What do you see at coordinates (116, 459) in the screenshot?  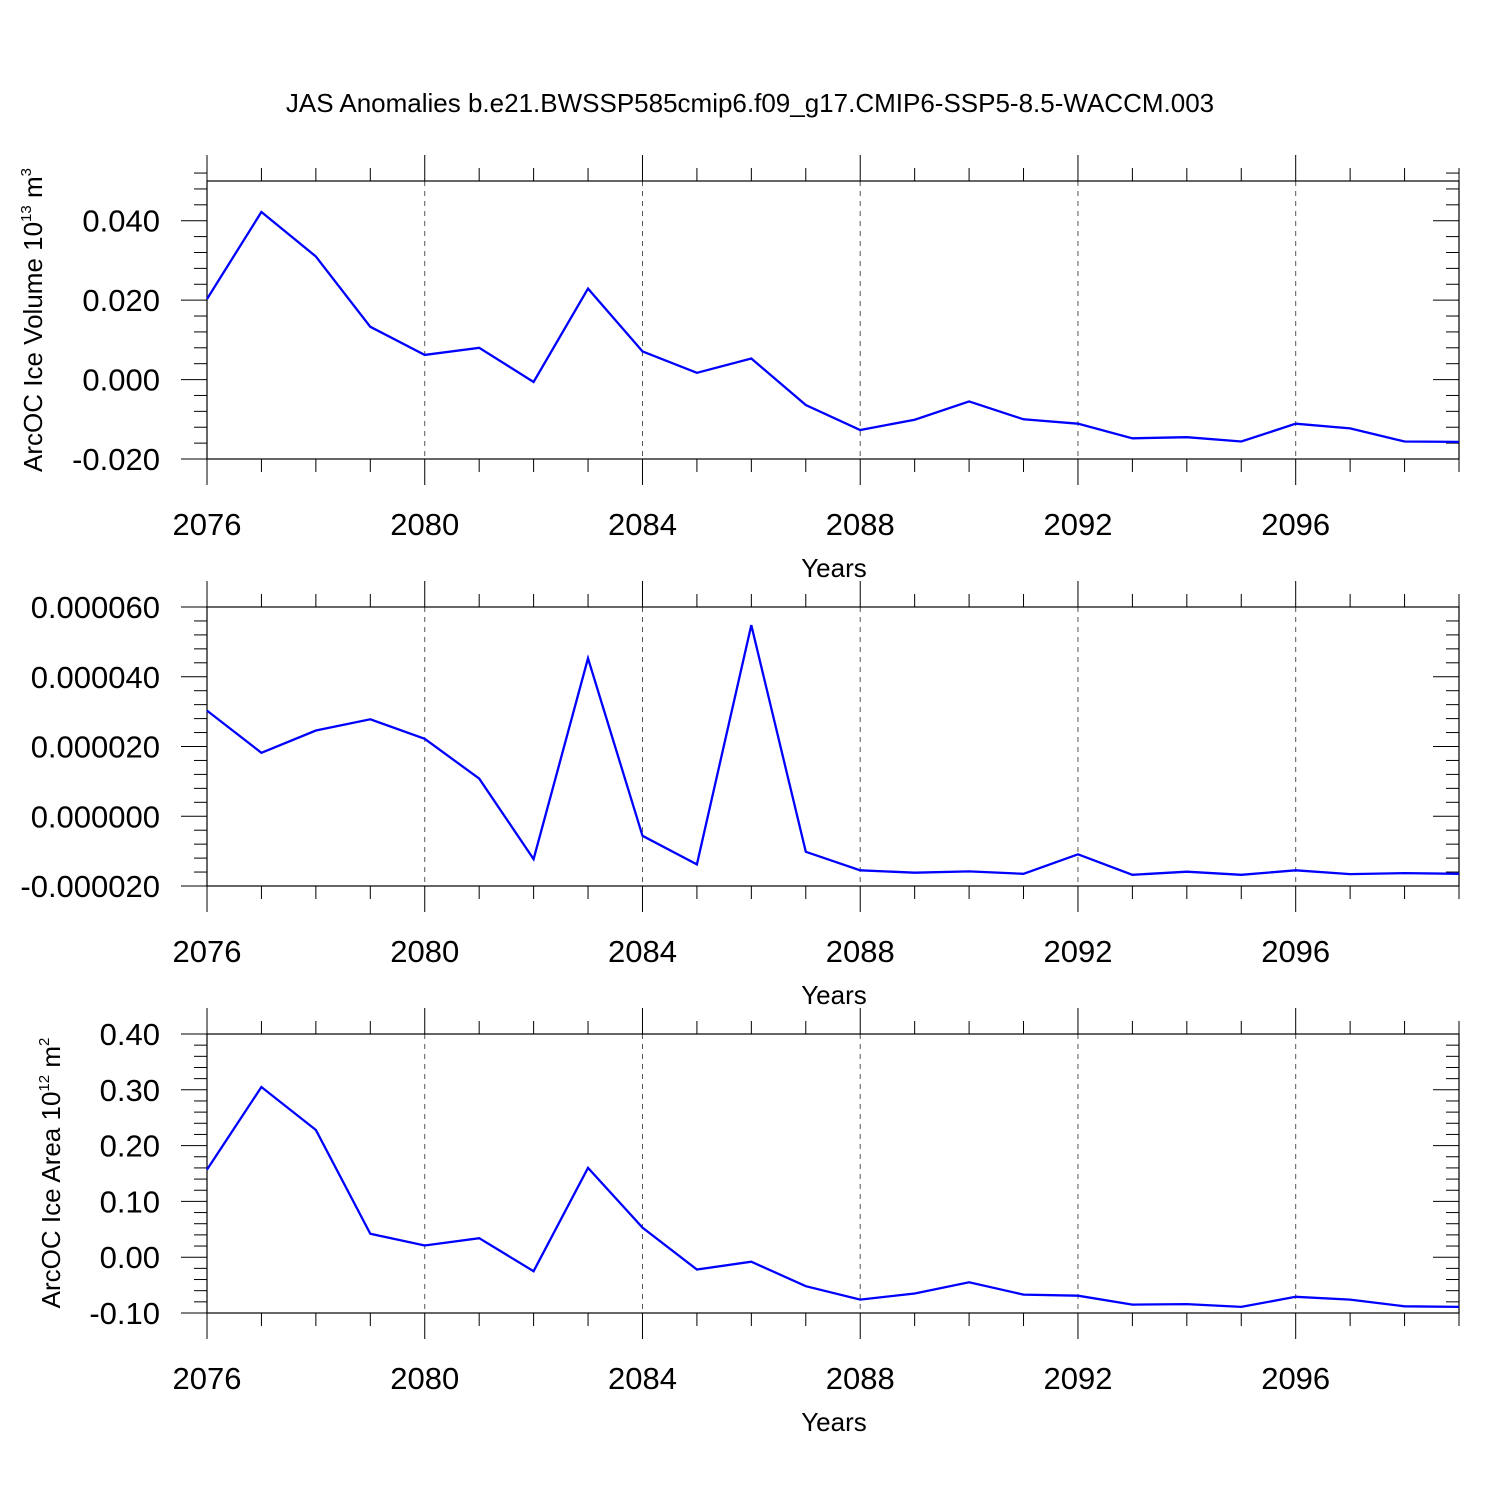 I see `y-tick-label: -0.020` at bounding box center [116, 459].